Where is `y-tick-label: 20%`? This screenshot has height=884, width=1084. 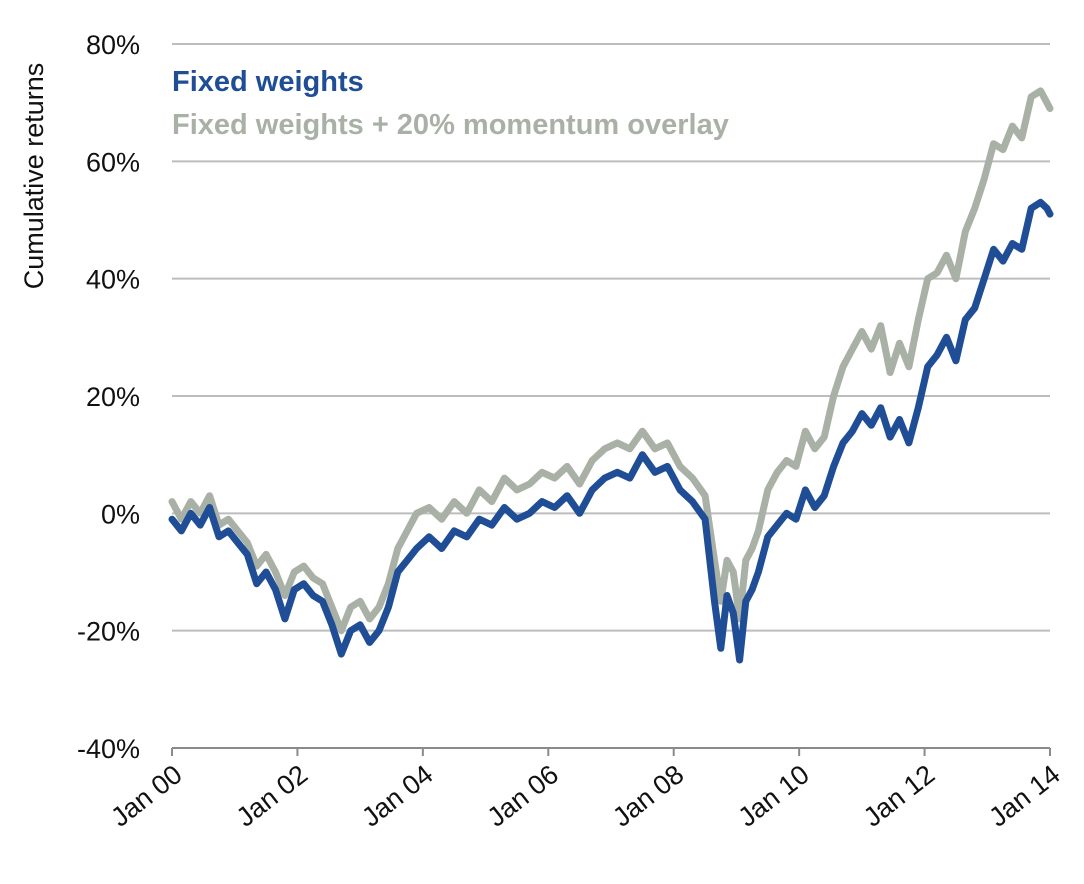
y-tick-label: 20% is located at coordinates (113, 397).